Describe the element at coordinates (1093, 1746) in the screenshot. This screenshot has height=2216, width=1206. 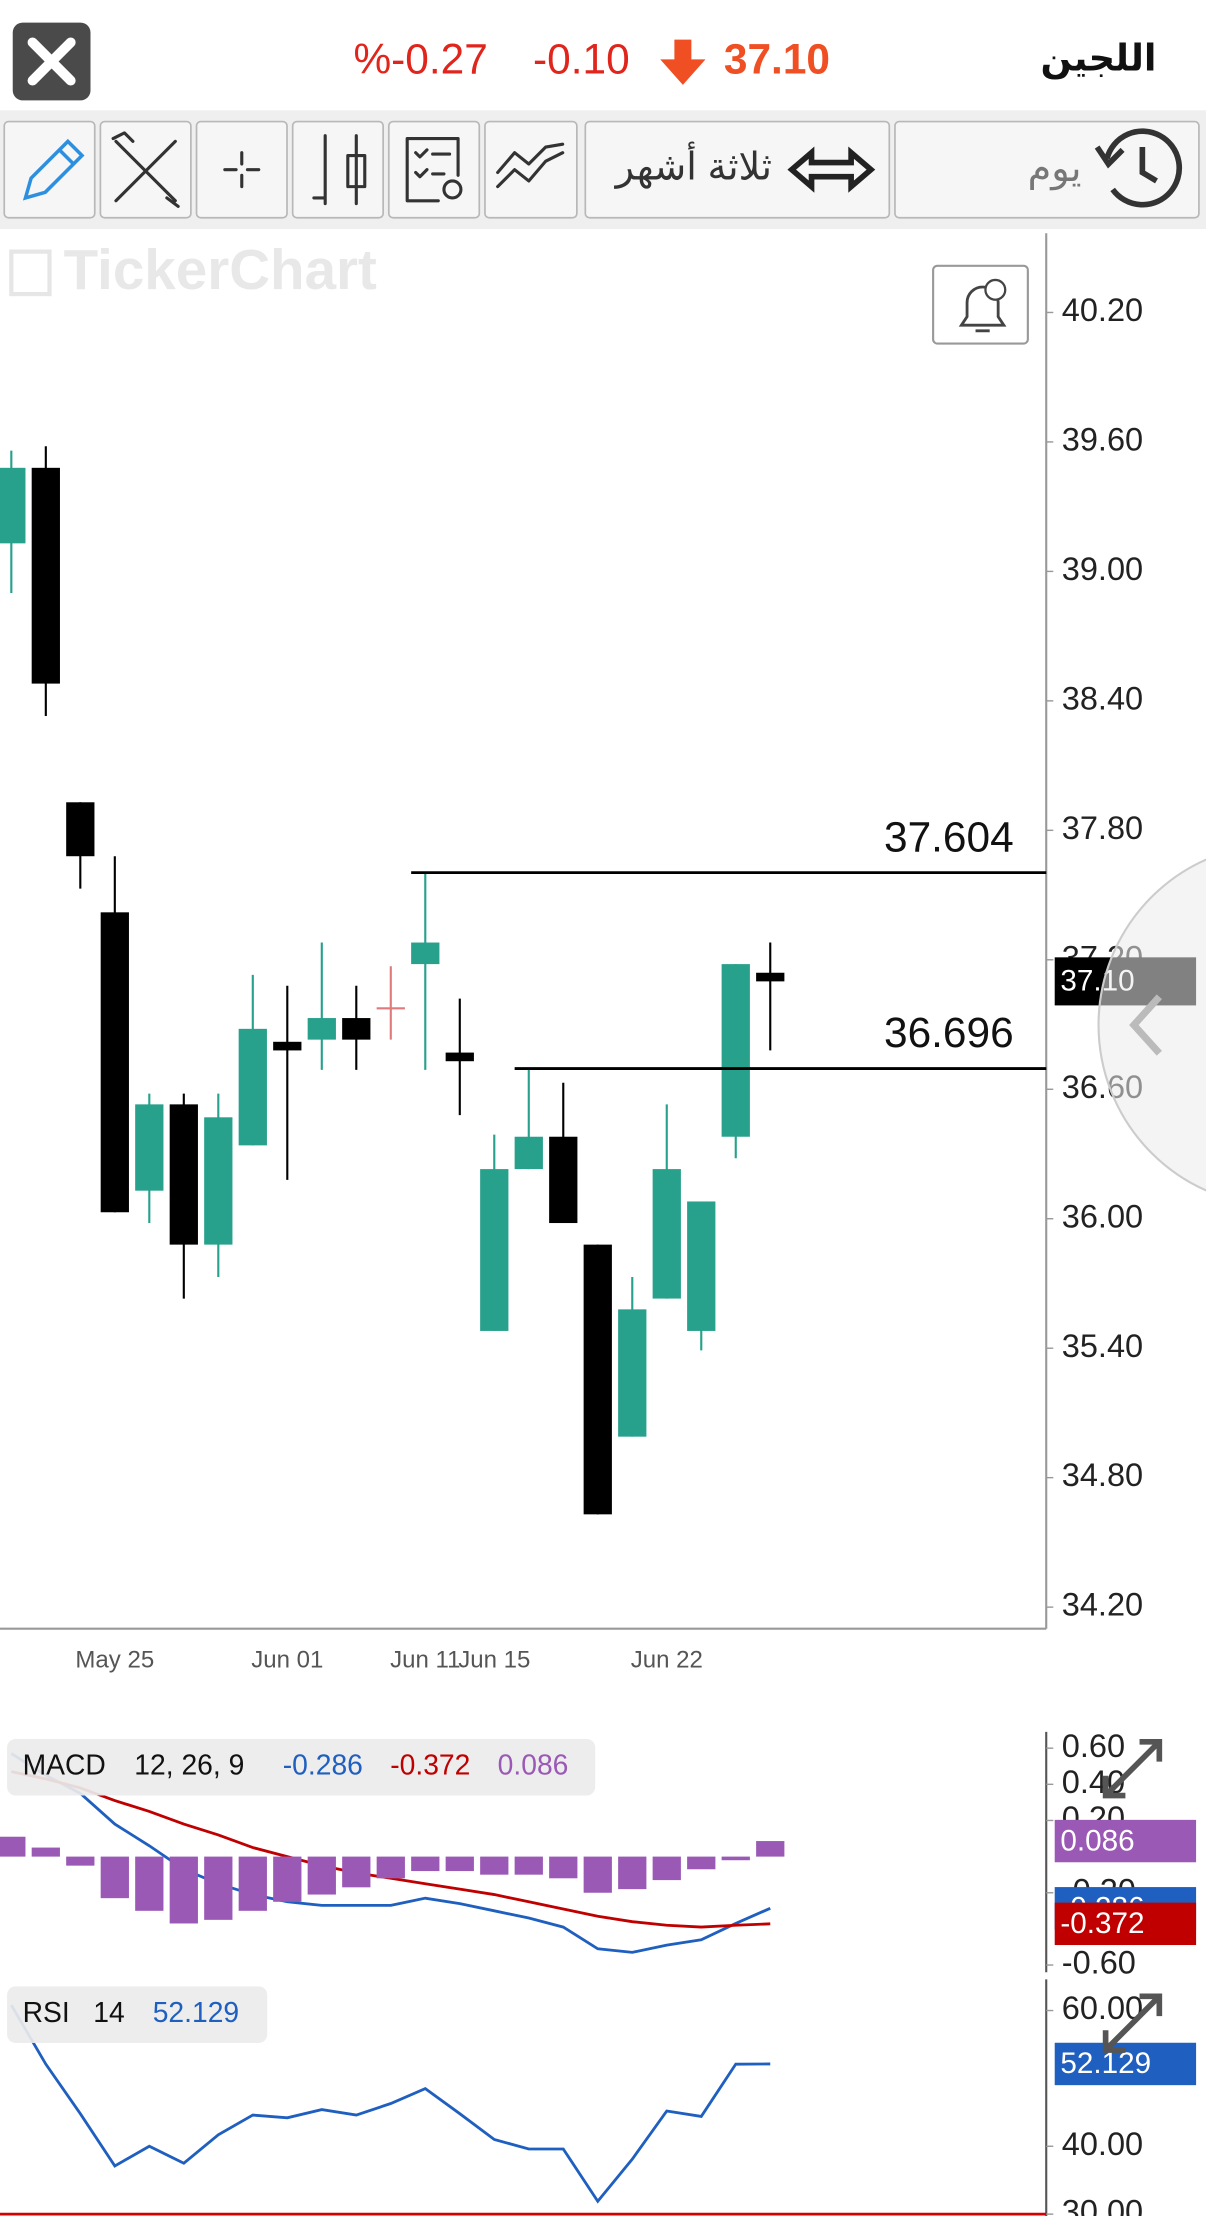
I see `y-tick-label: 0.60` at that location.